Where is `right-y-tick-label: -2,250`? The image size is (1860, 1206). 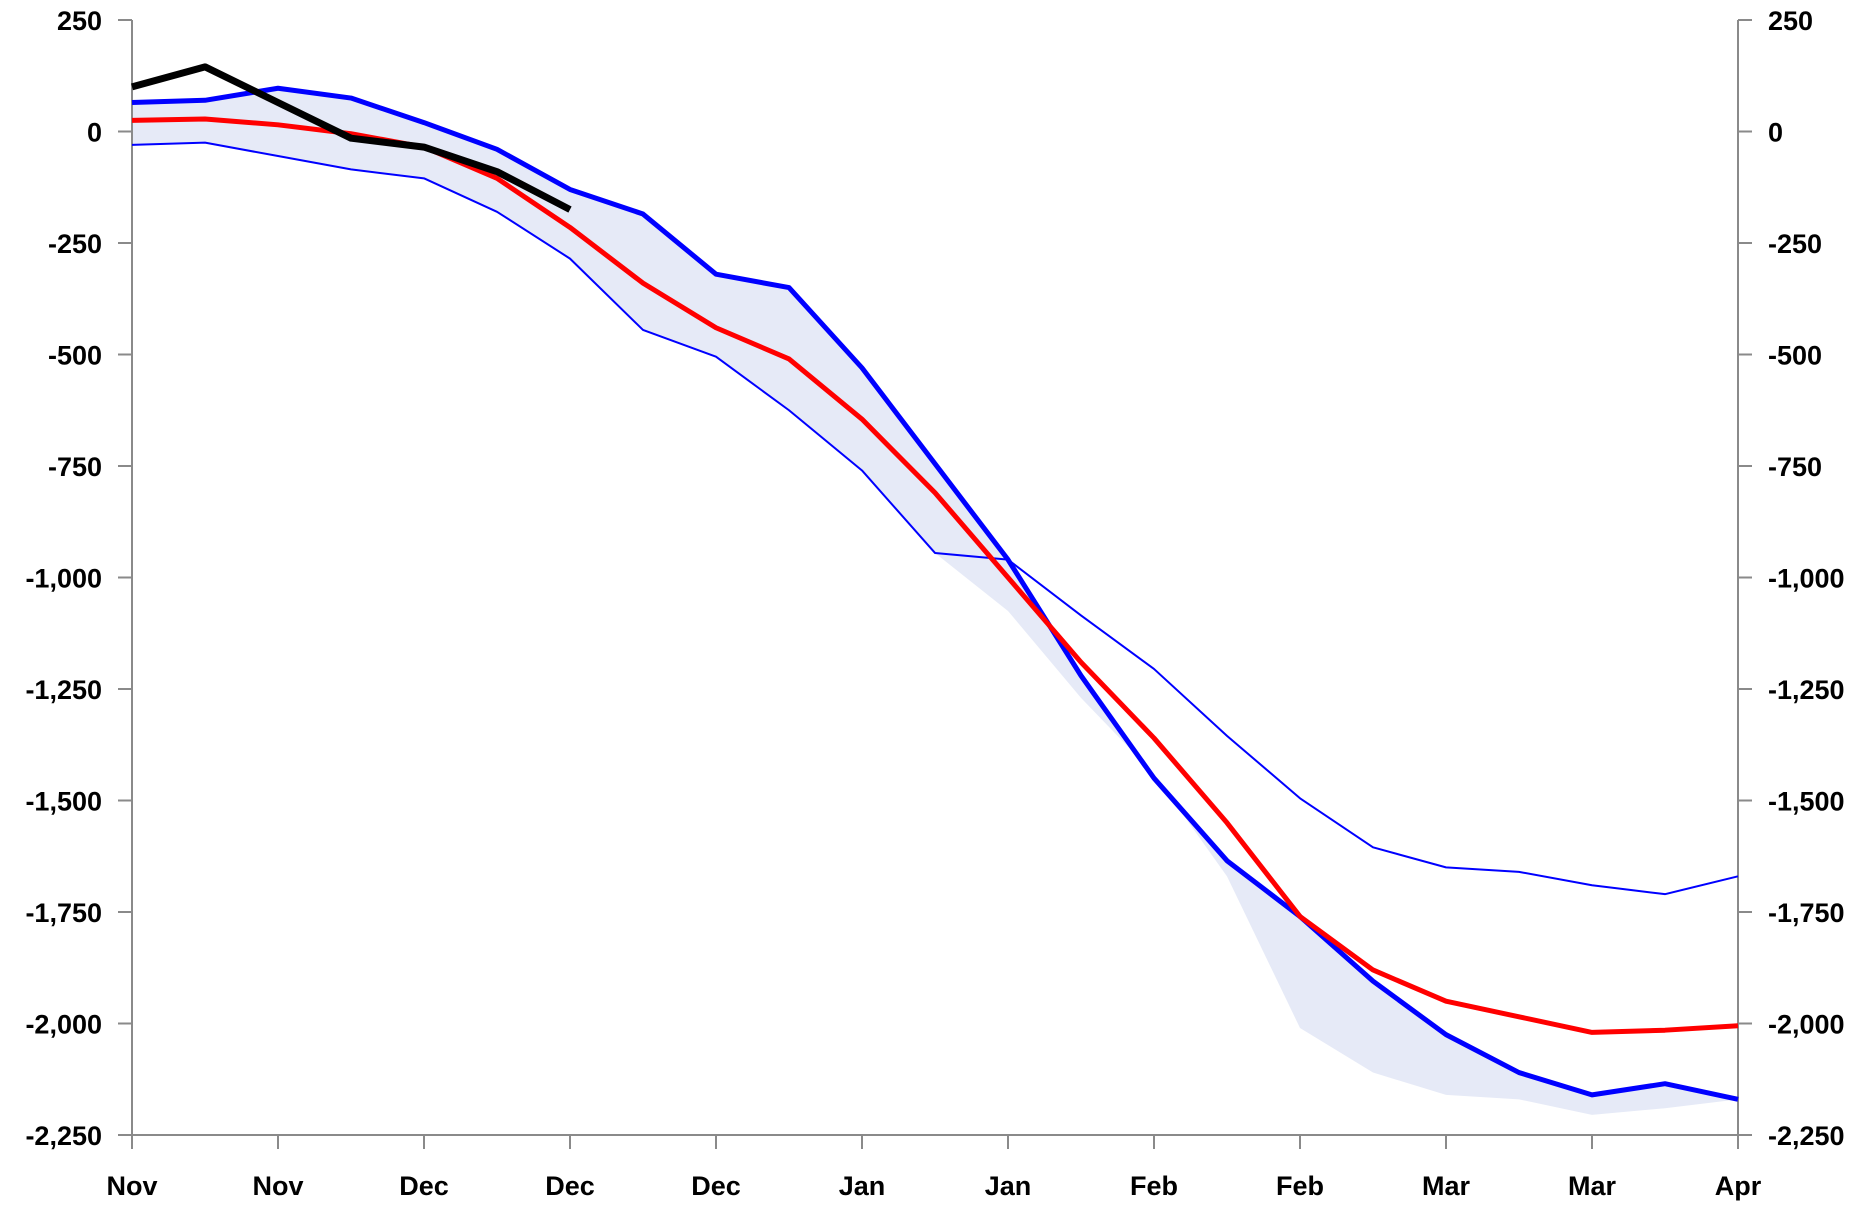
right-y-tick-label: -2,250 is located at coordinates (1806, 1136).